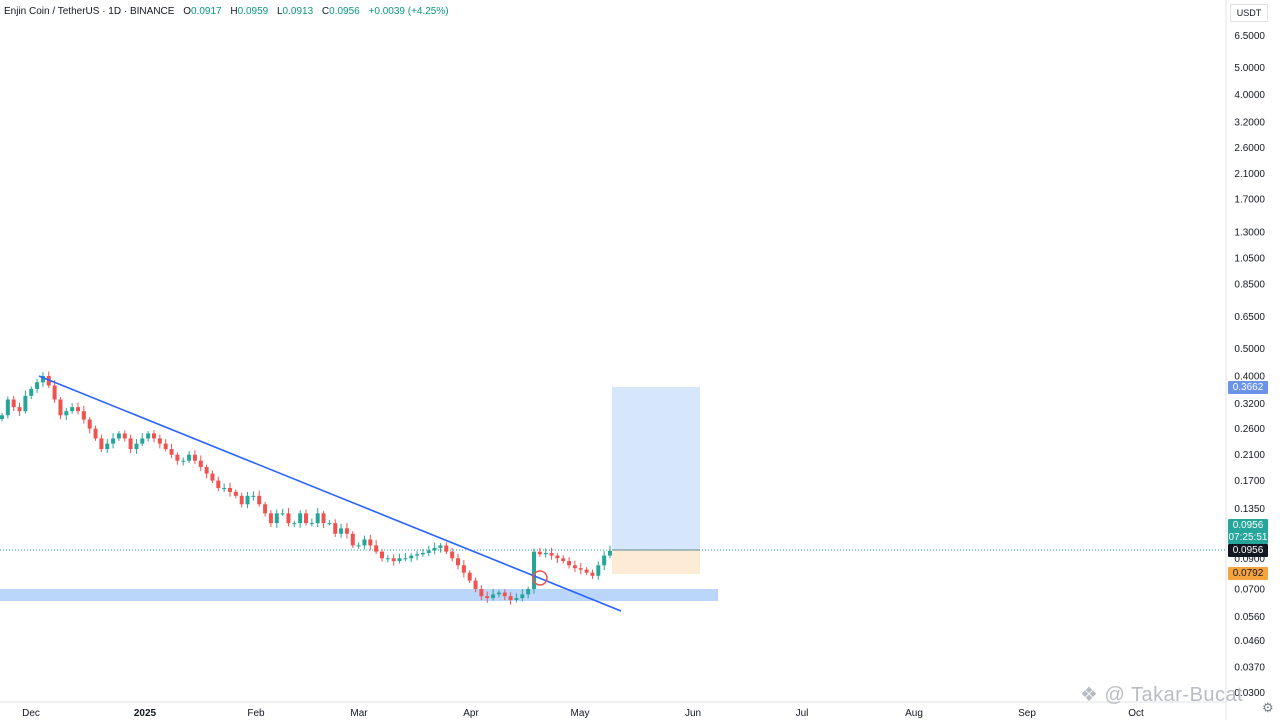  I want to click on price-tick-label: 5.0000, so click(1249, 68).